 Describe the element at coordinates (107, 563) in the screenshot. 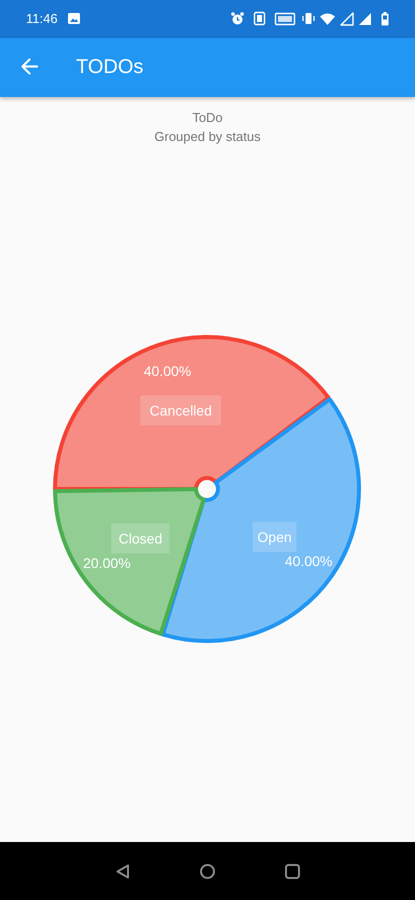

I see `data-label: 20.00%` at that location.